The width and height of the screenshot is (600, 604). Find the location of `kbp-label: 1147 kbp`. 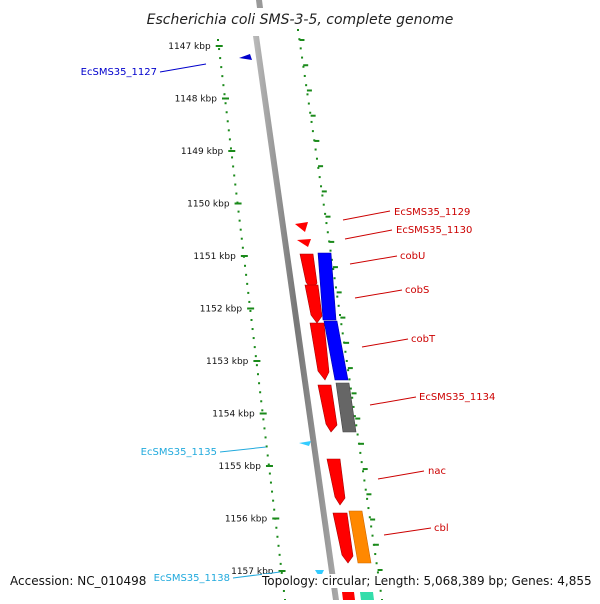

kbp-label: 1147 kbp is located at coordinates (189, 47).